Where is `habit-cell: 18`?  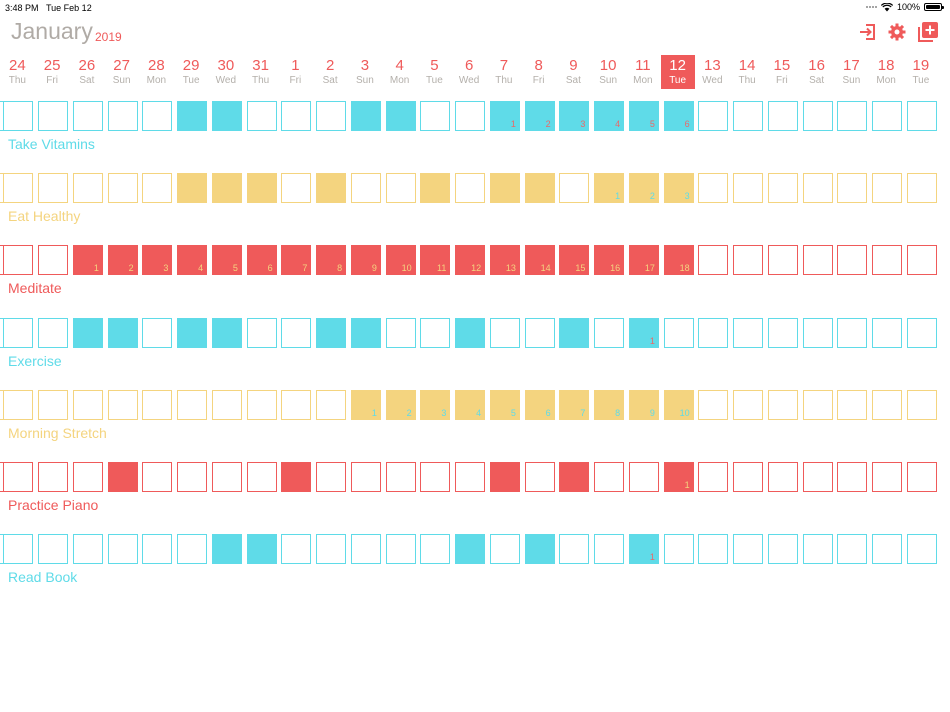
habit-cell: 18 is located at coordinates (678, 260).